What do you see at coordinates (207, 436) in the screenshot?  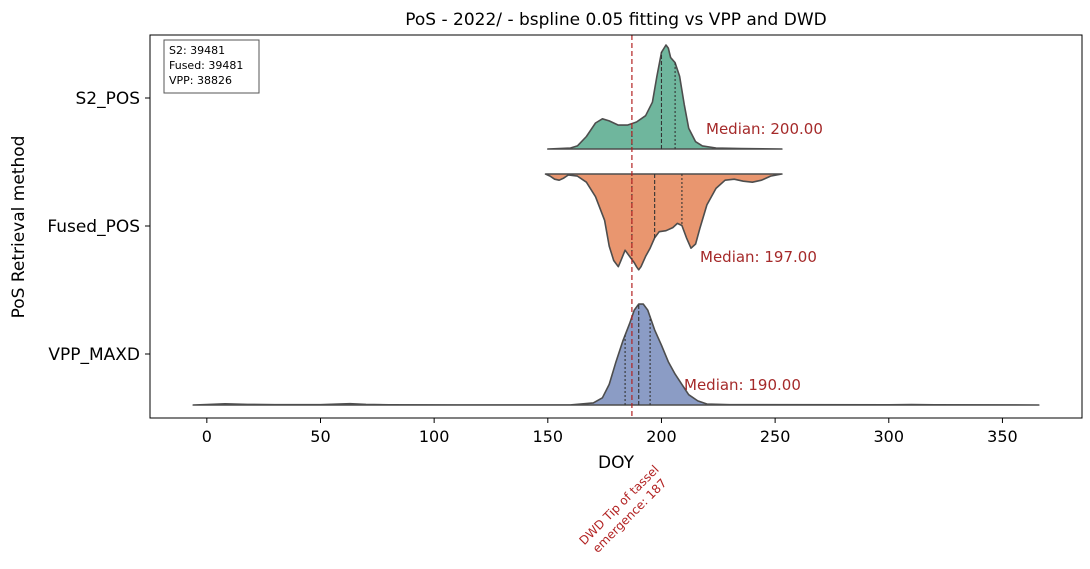 I see `x-tick-label: 0` at bounding box center [207, 436].